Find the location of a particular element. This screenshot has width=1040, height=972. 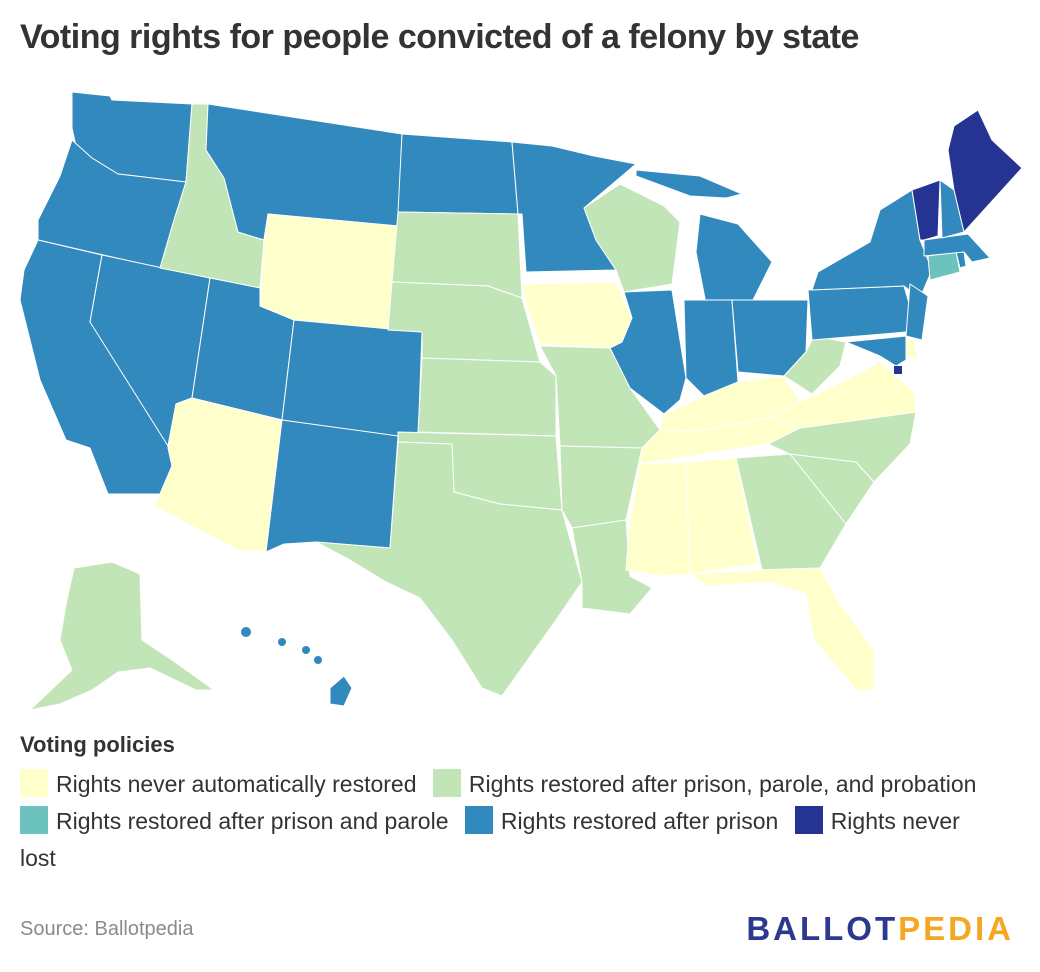

state-AK is located at coordinates (122, 636).